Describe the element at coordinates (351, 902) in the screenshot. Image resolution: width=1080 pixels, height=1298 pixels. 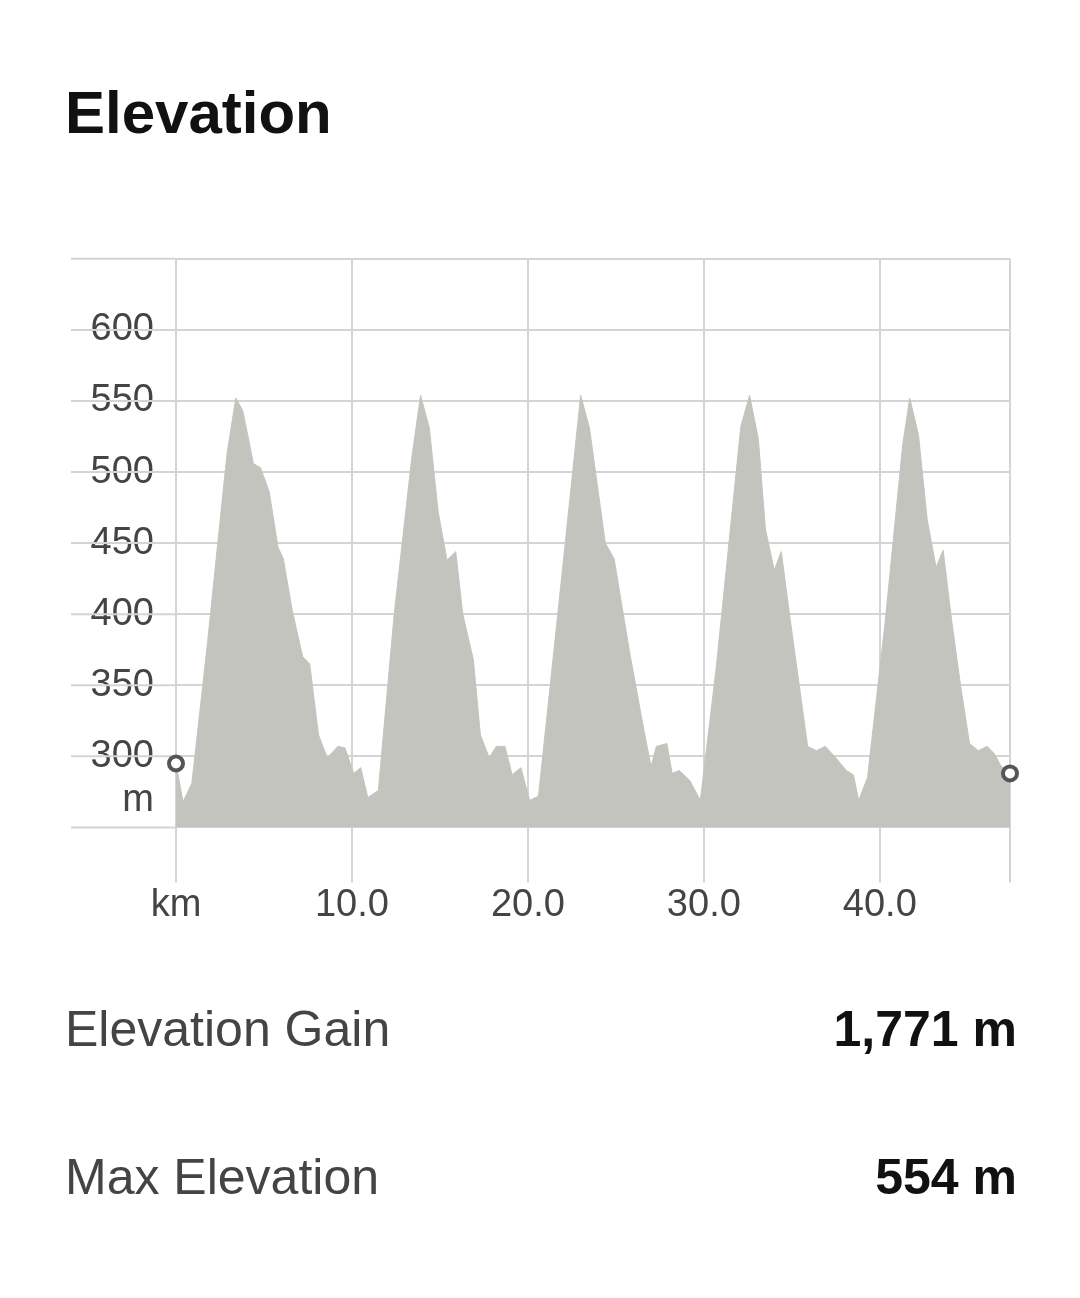
I see `x-tick-label: 10.0` at that location.